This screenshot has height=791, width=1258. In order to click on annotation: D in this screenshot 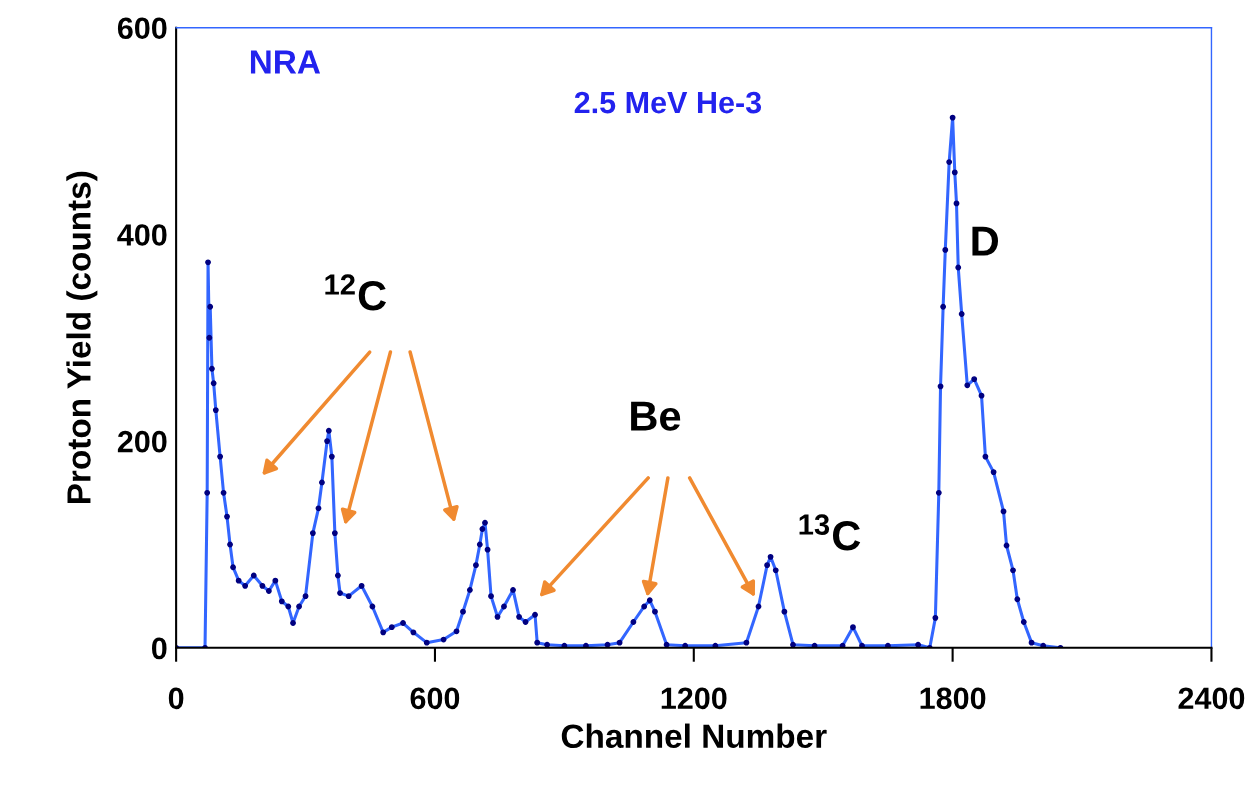, I will do `click(985, 241)`.